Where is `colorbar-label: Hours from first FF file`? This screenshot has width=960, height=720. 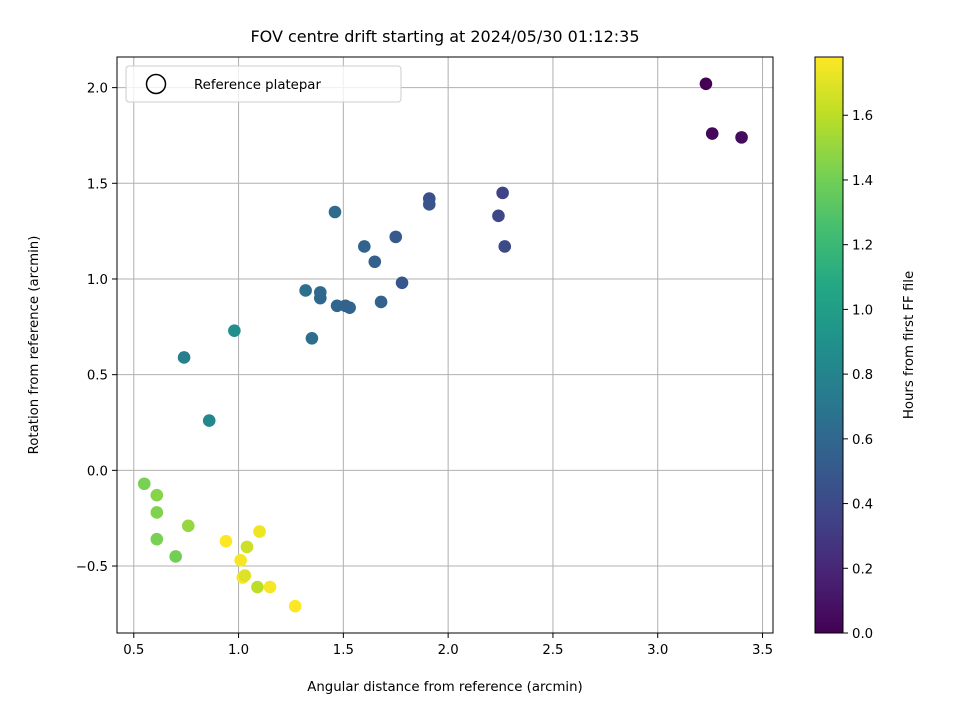 colorbar-label: Hours from first FF file is located at coordinates (909, 345).